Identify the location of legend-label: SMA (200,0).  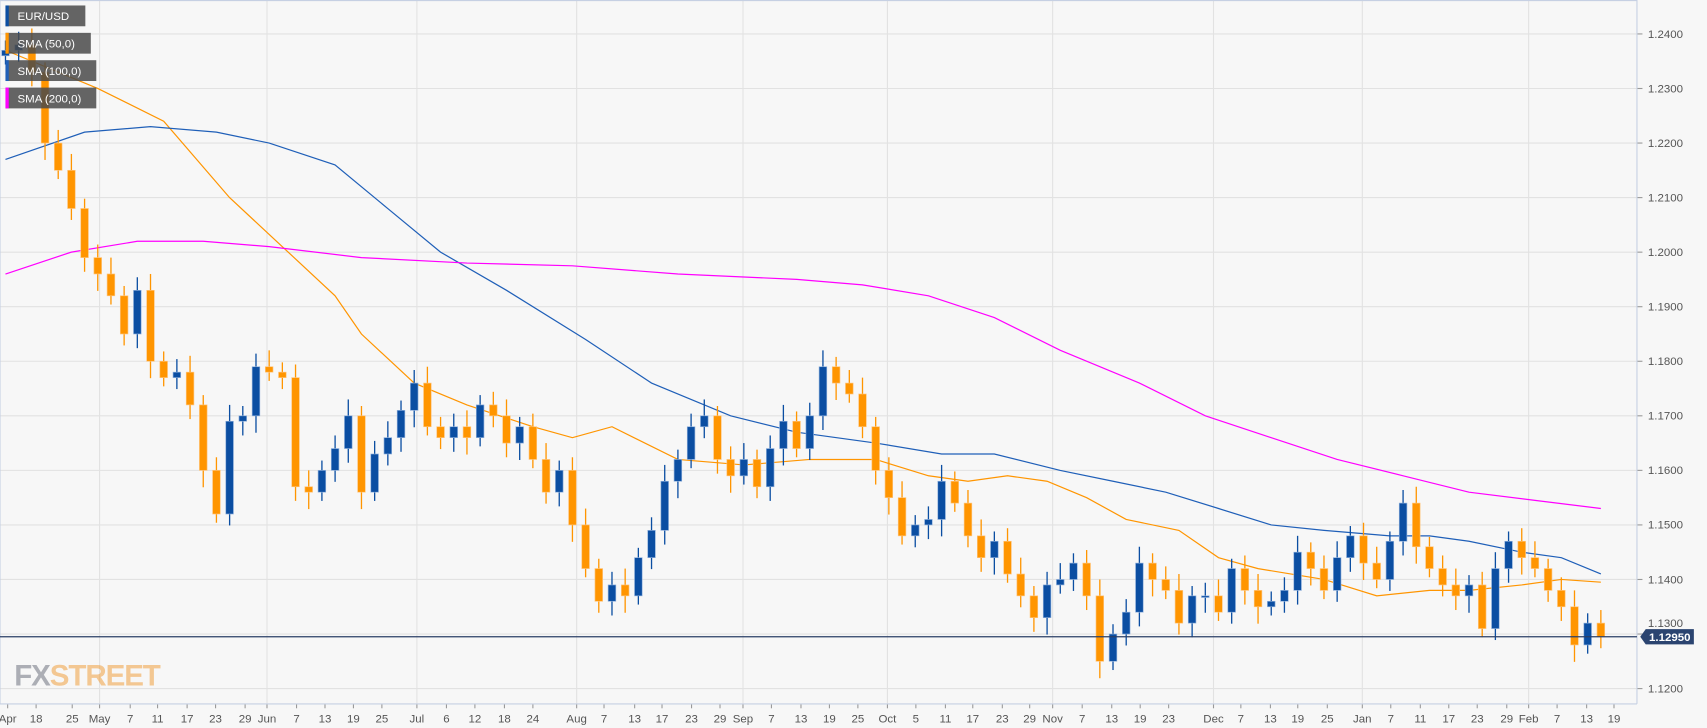
(50, 99).